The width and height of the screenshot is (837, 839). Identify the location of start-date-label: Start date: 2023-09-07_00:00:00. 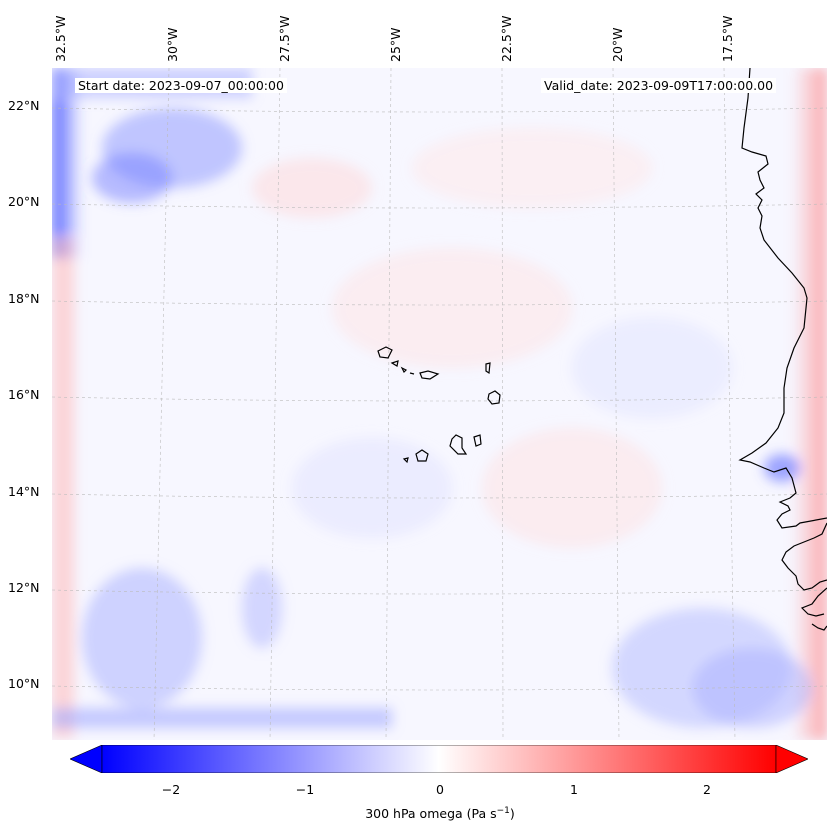
(181, 85).